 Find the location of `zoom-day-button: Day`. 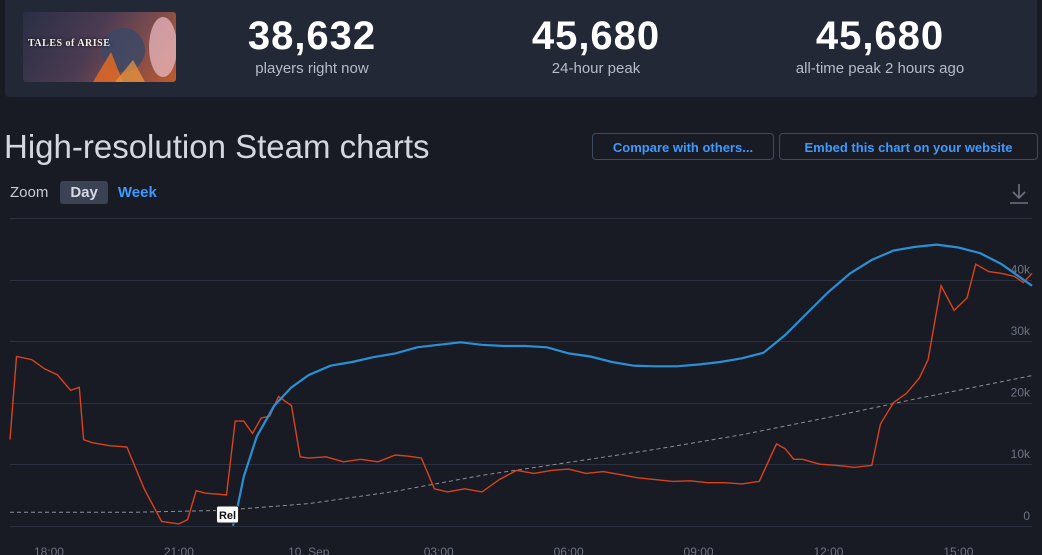

zoom-day-button: Day is located at coordinates (84, 192).